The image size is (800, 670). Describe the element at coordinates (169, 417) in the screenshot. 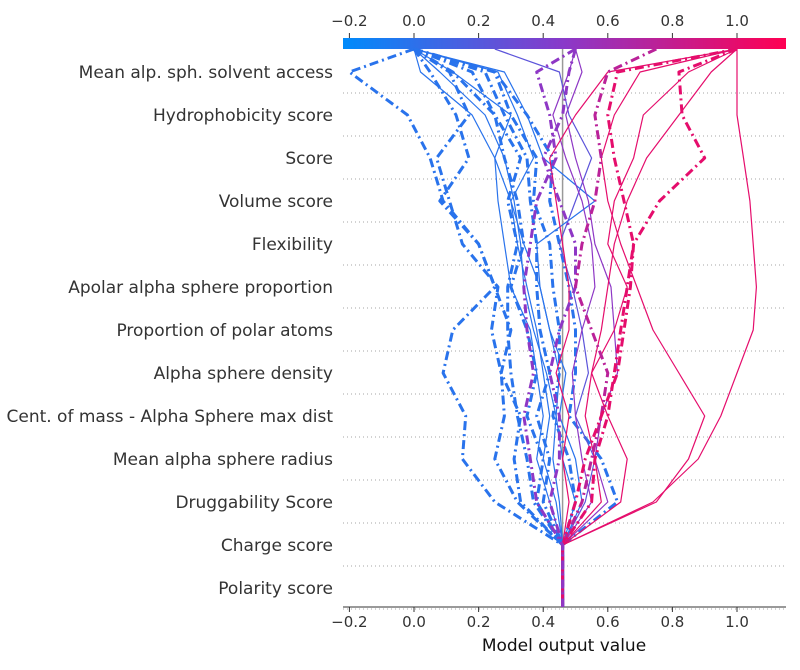

I see `feature-label: Cent. of mass - Alpha Sphere max dist` at that location.